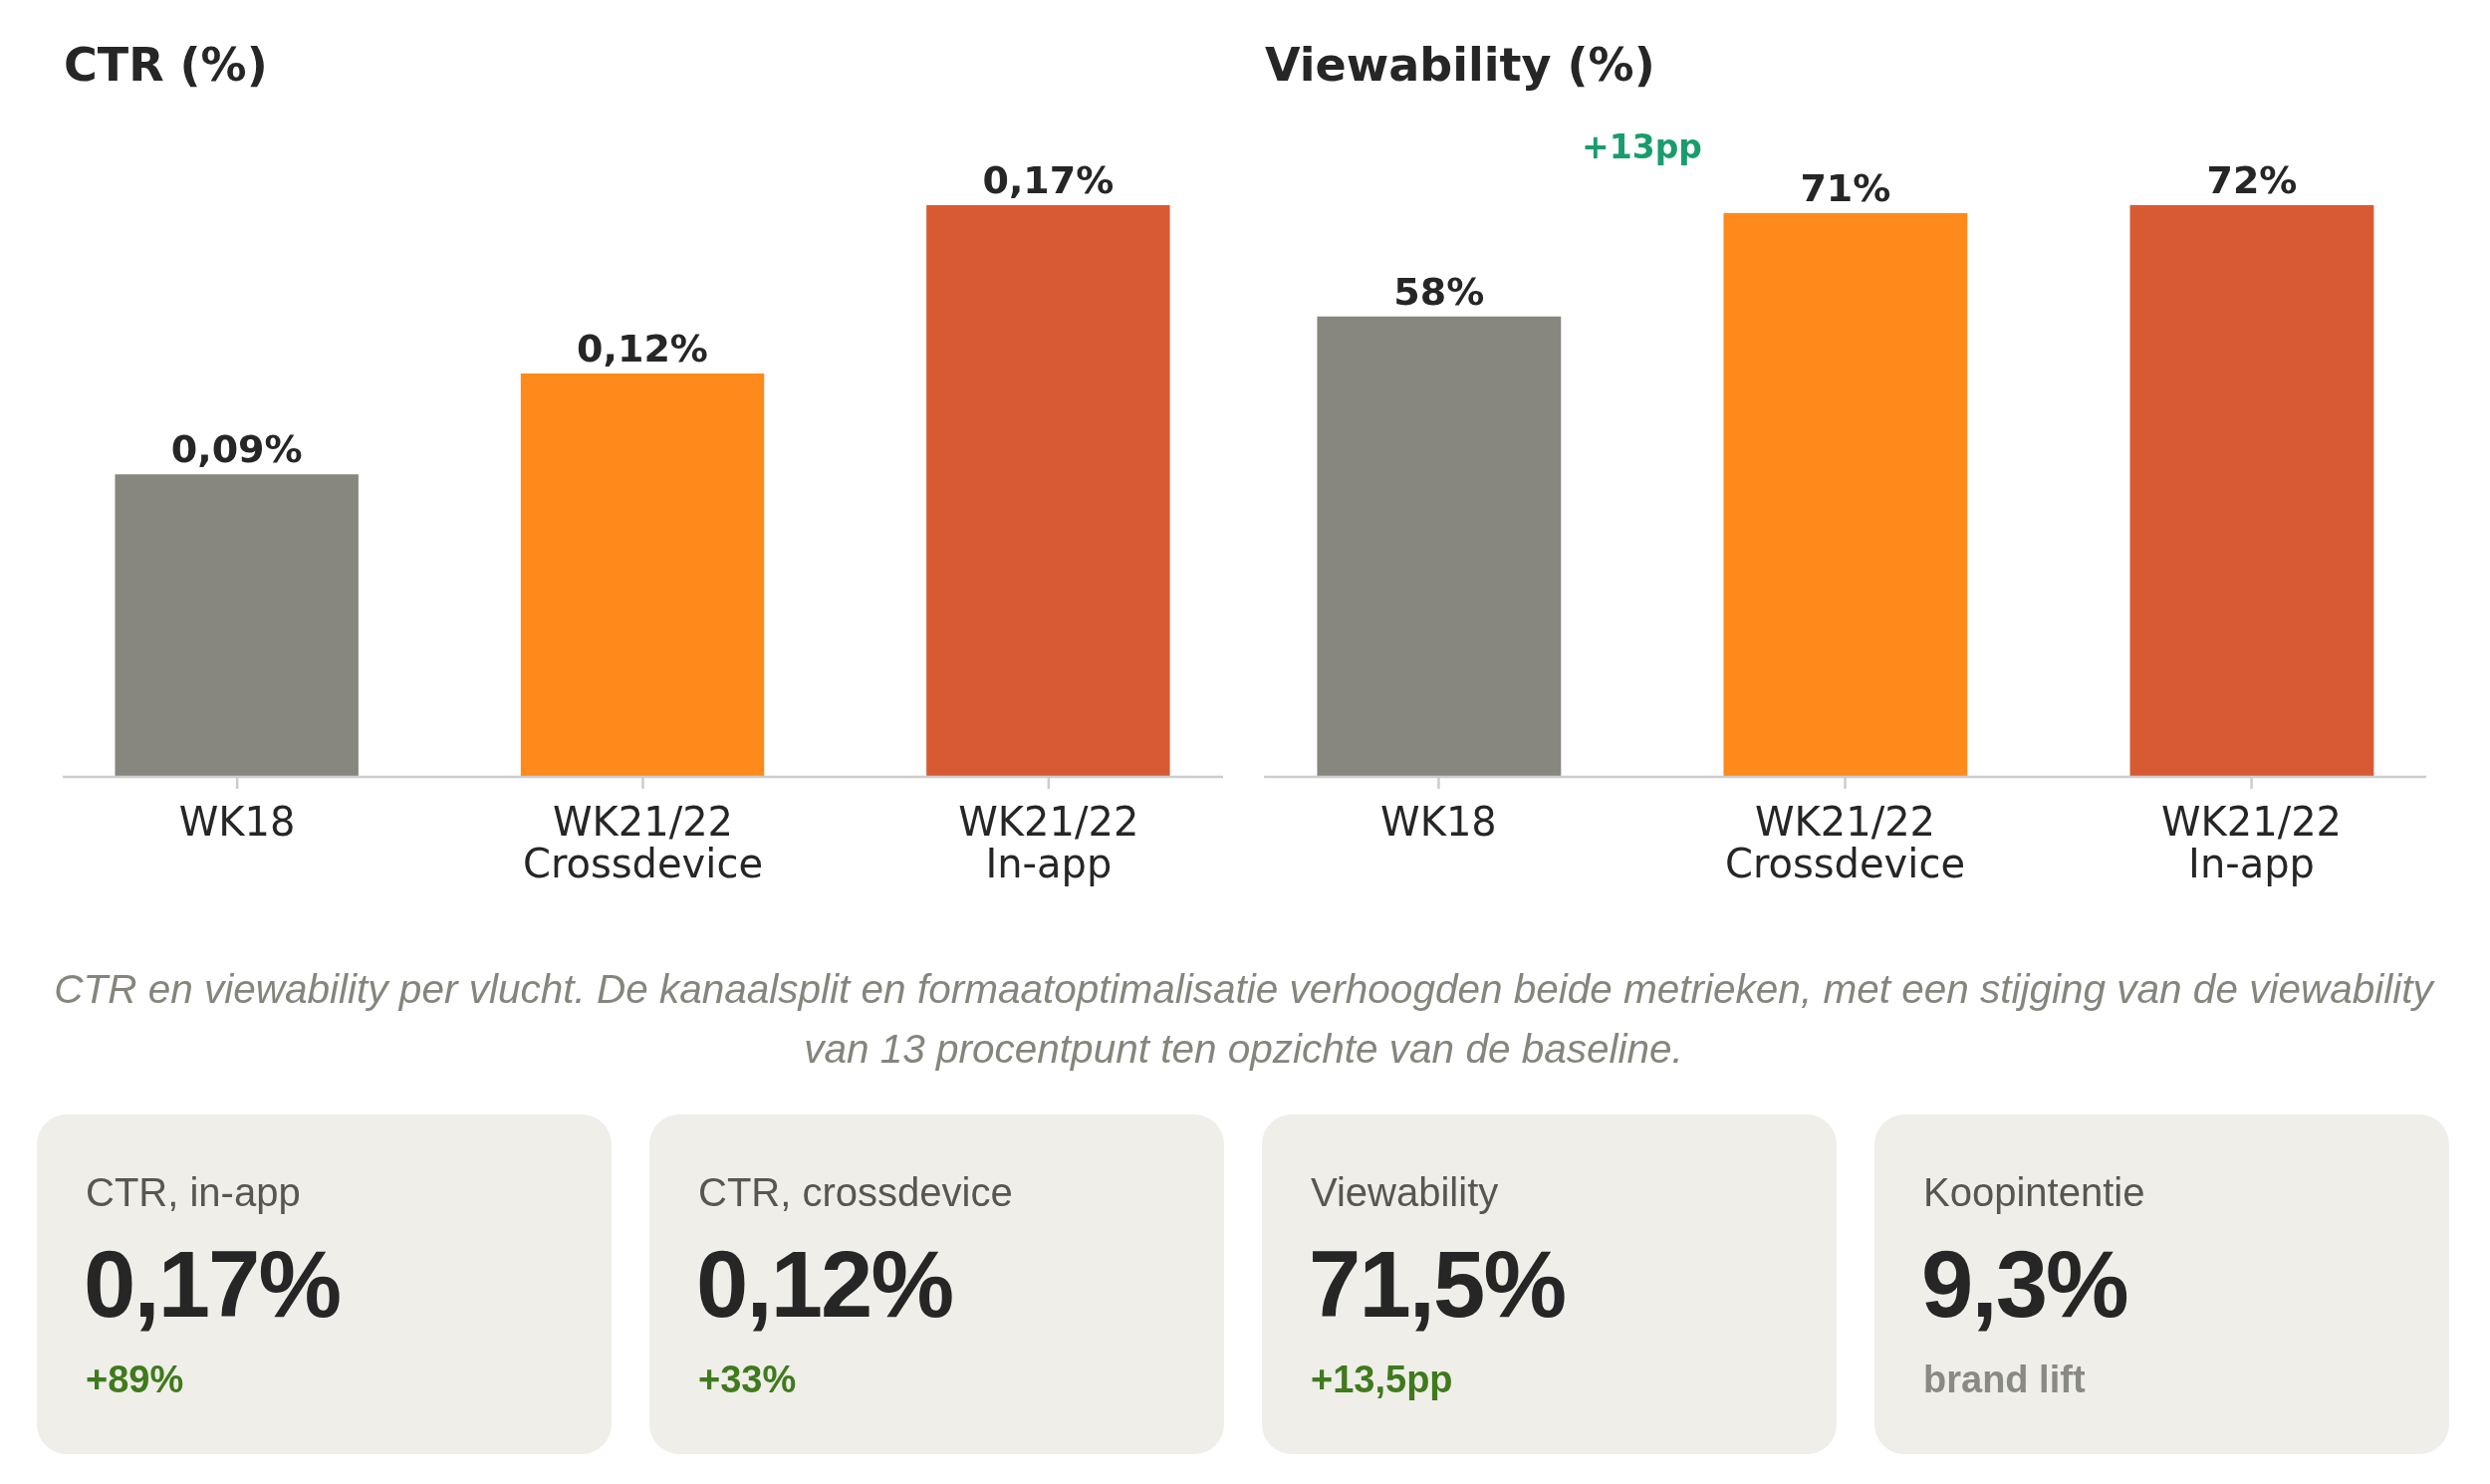  I want to click on data-label: 0,12%, so click(642, 348).